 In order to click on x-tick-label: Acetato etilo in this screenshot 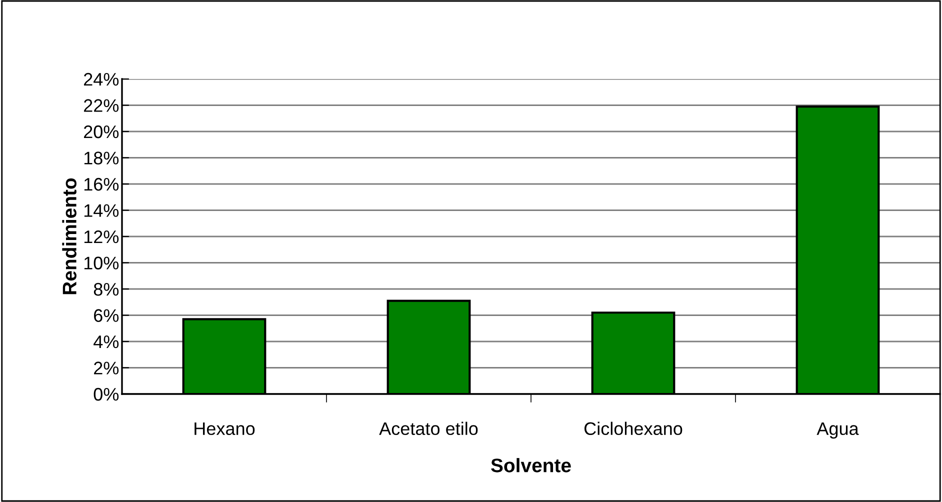, I will do `click(428, 429)`.